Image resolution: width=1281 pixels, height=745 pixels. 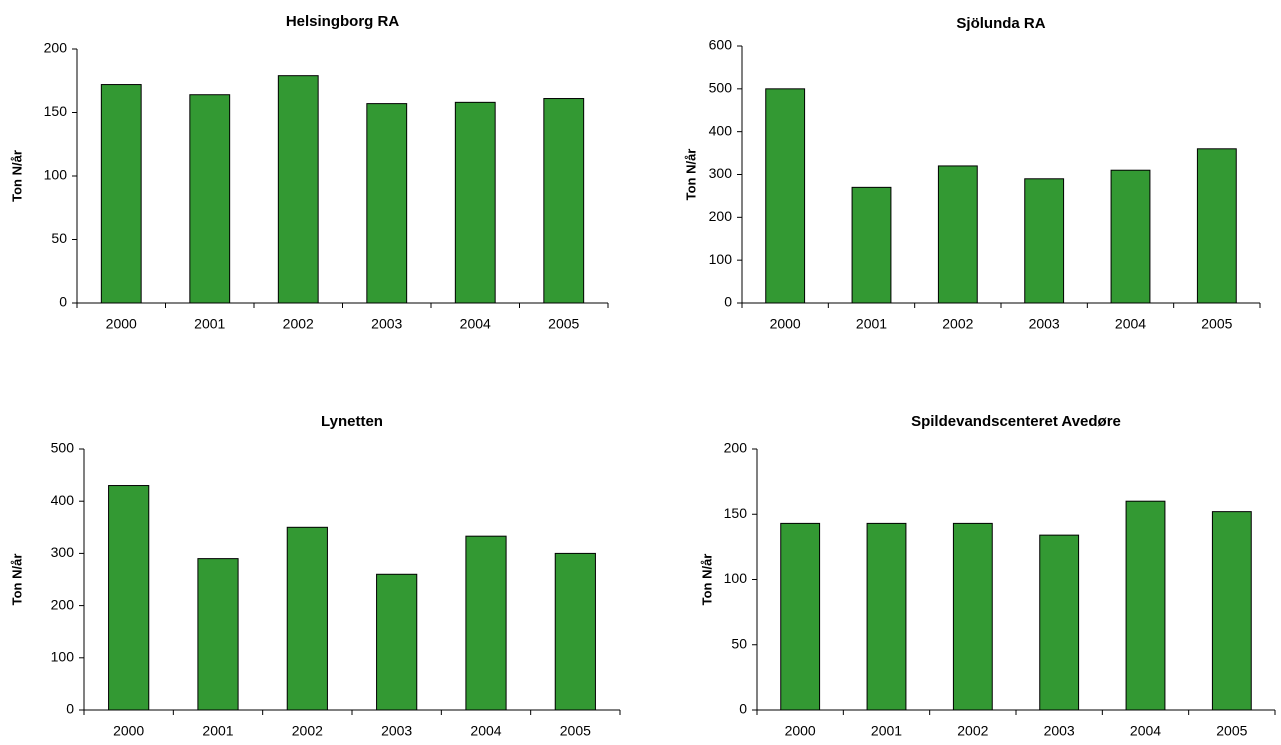 I want to click on y-tick-label: 600, so click(x=721, y=45).